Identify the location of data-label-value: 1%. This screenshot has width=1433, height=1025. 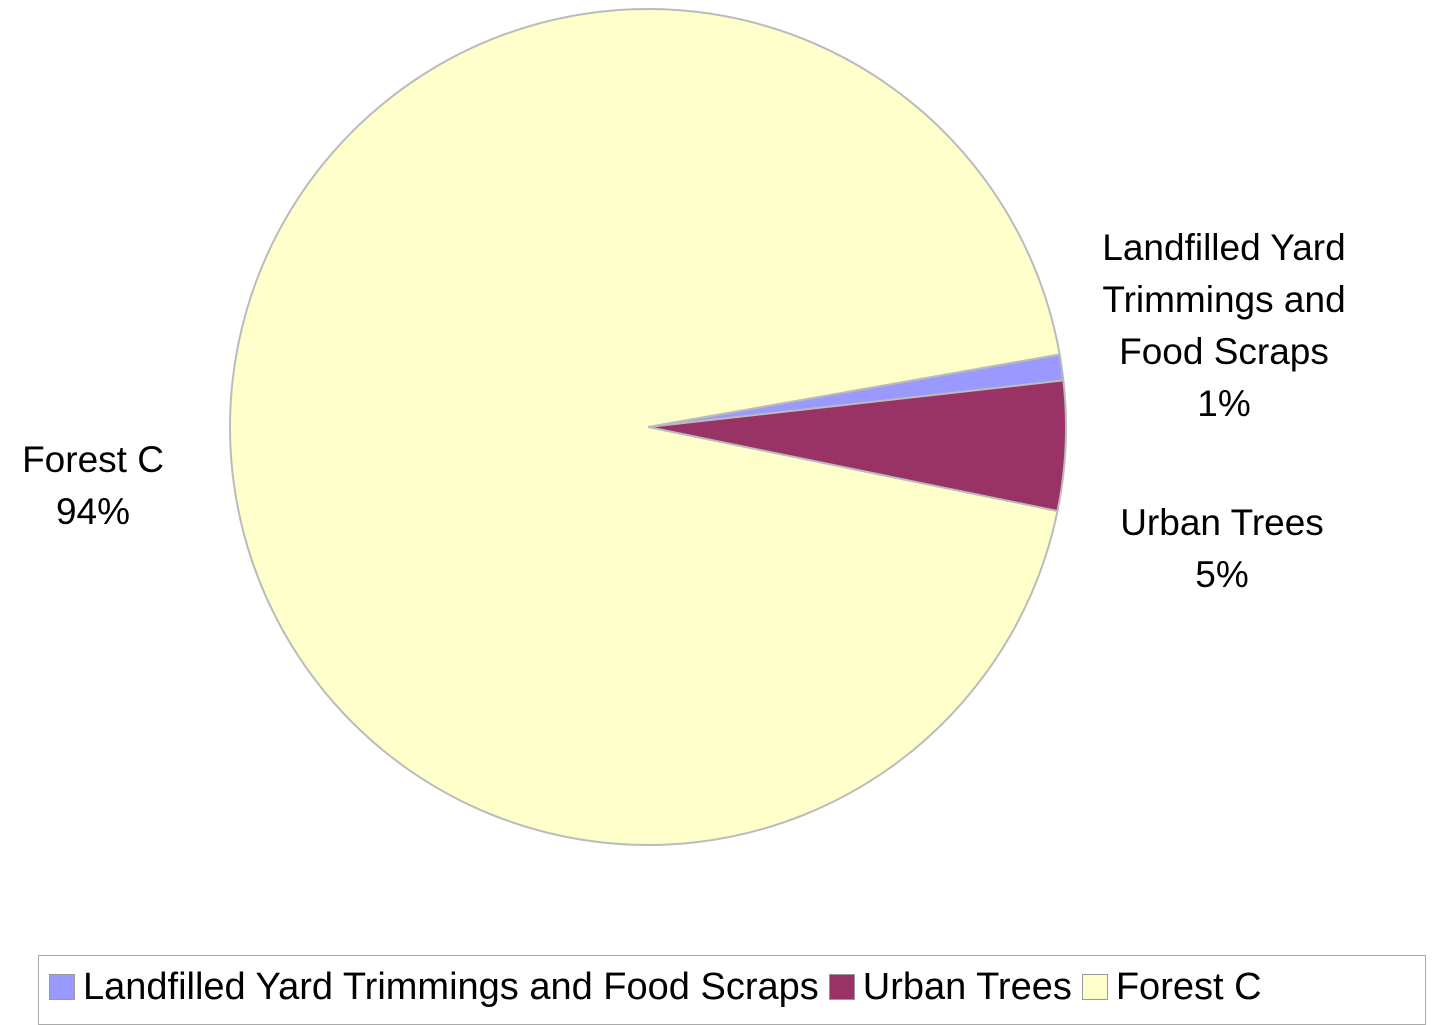
(1224, 403).